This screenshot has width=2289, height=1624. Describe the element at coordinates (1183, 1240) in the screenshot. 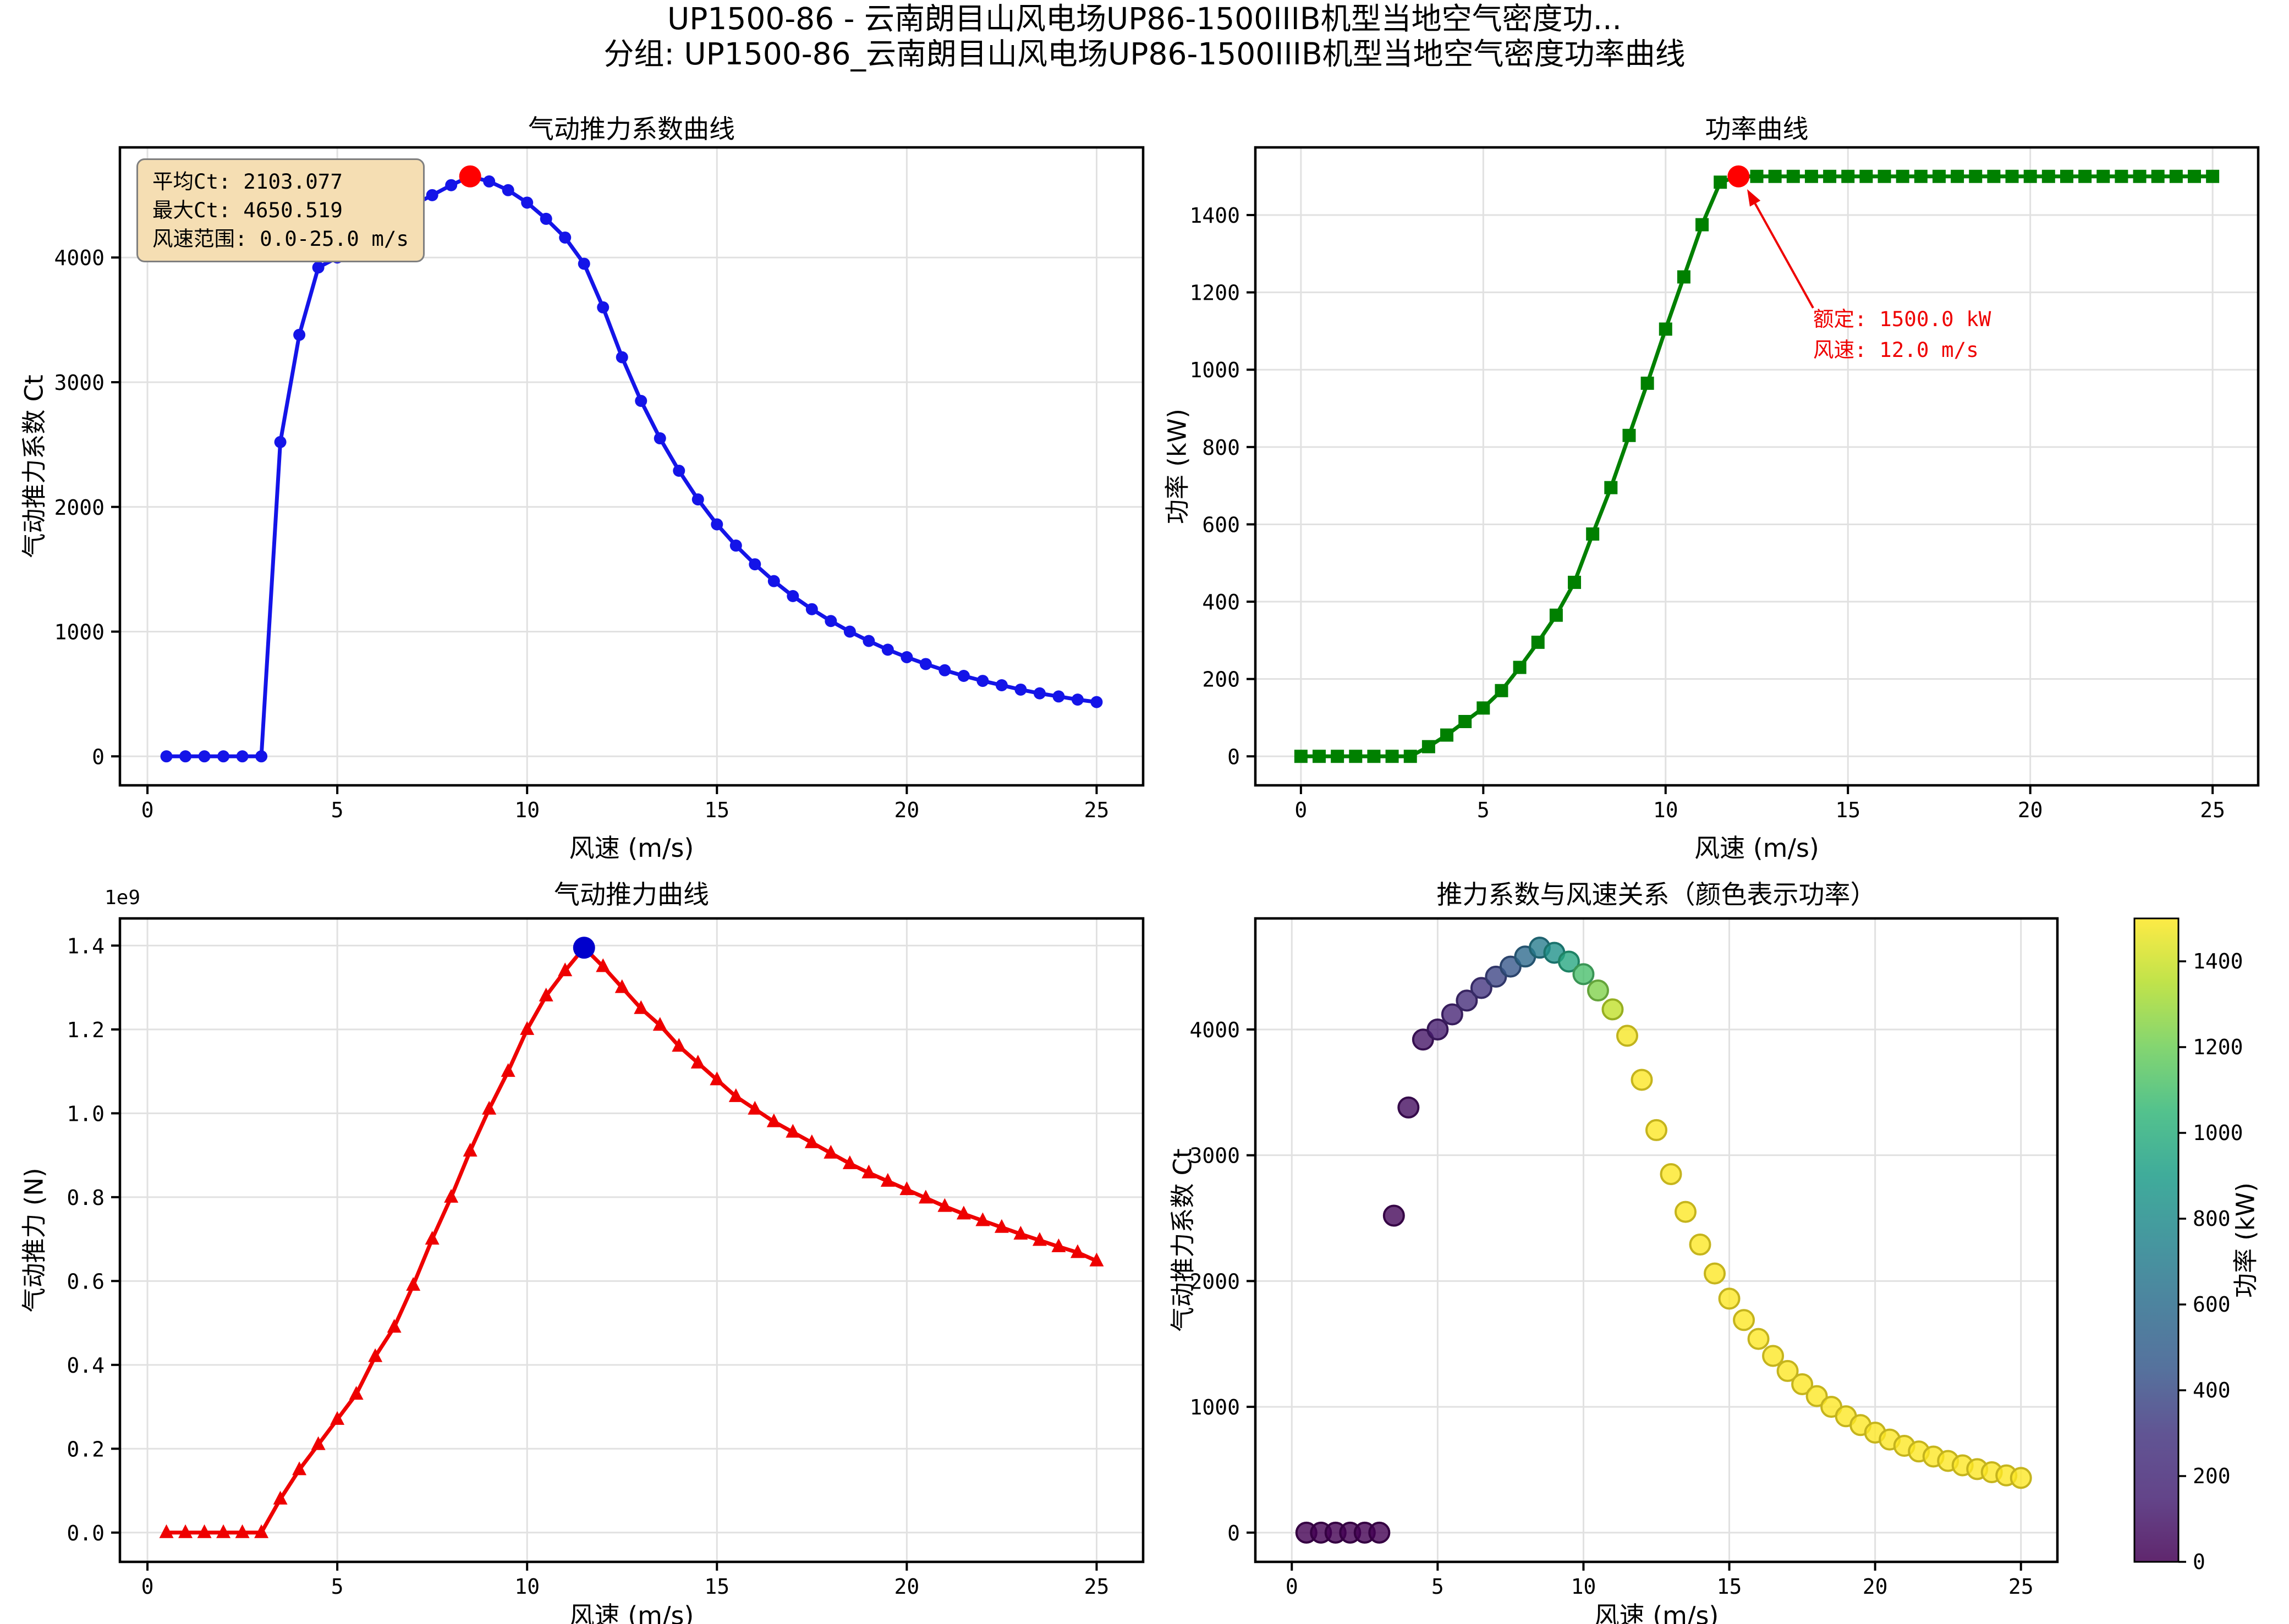

I see `ct-power-scatter-ylabel: 气动推力系数 Ct` at that location.